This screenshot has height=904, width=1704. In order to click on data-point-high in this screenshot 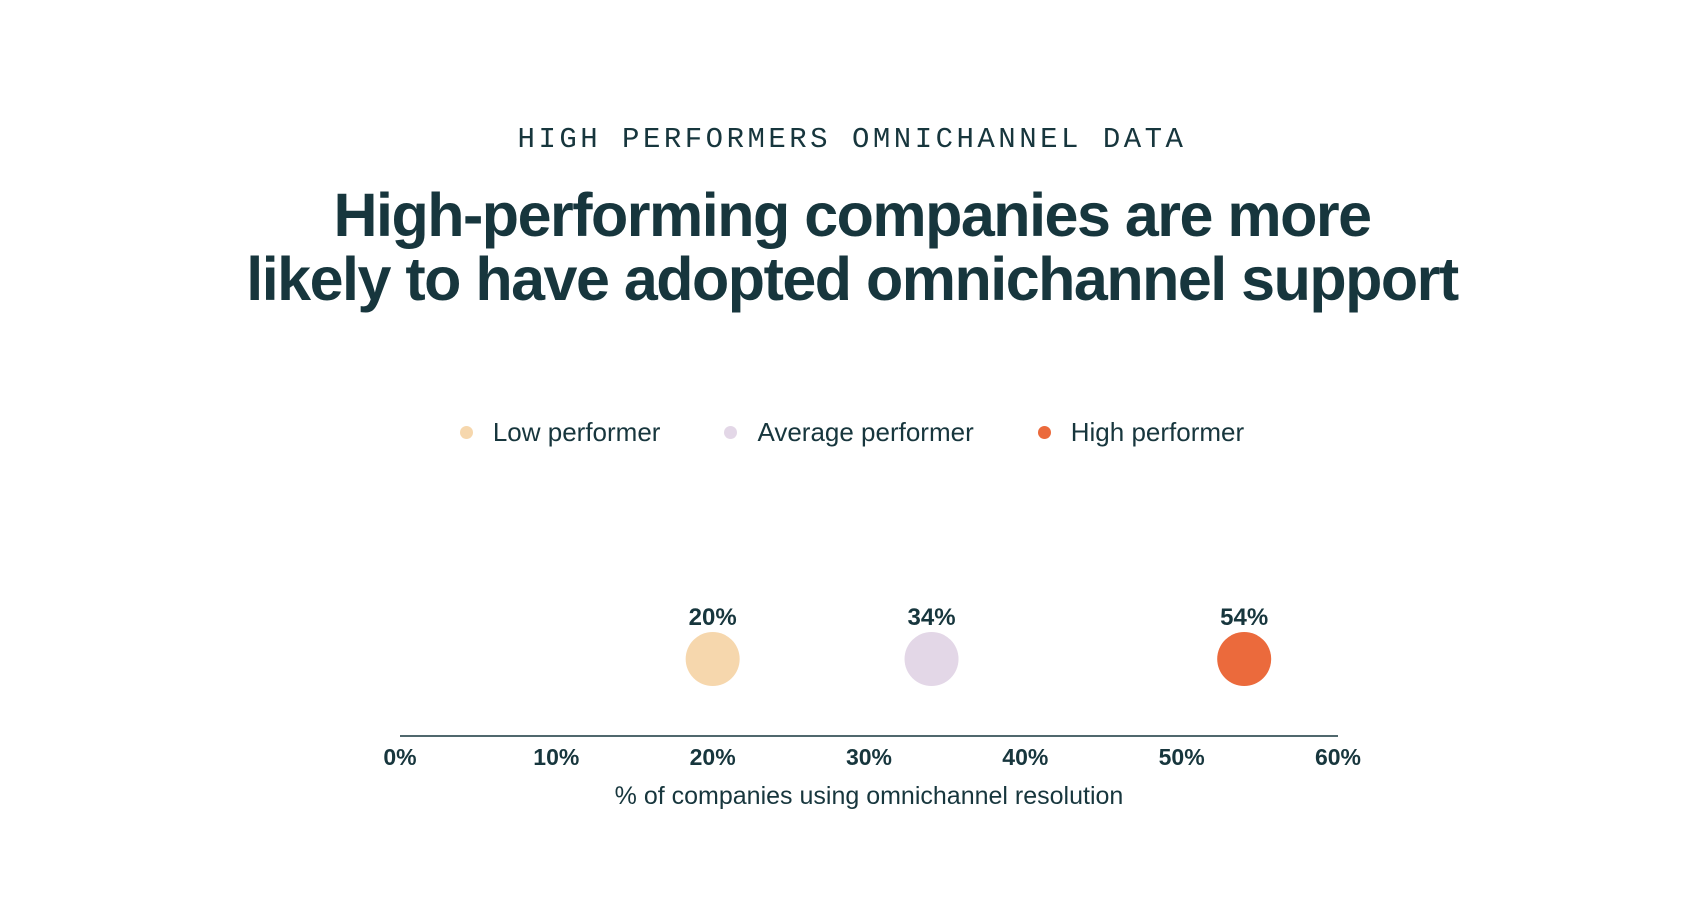, I will do `click(1244, 659)`.